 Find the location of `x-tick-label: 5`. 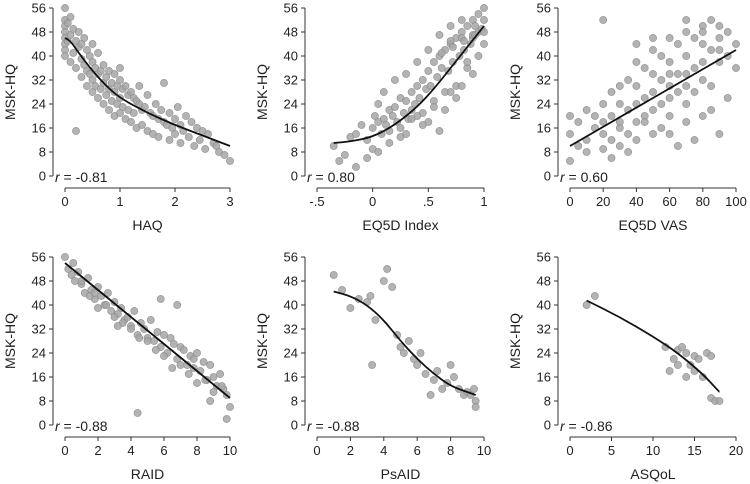

x-tick-label: 5 is located at coordinates (611, 450).